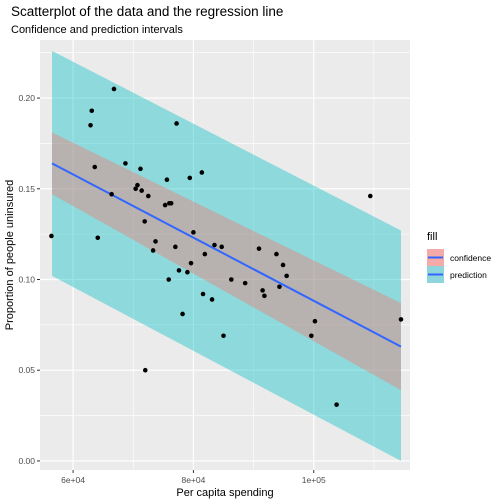 The image size is (504, 504). I want to click on x-tick-label: 6e+04, so click(73, 480).